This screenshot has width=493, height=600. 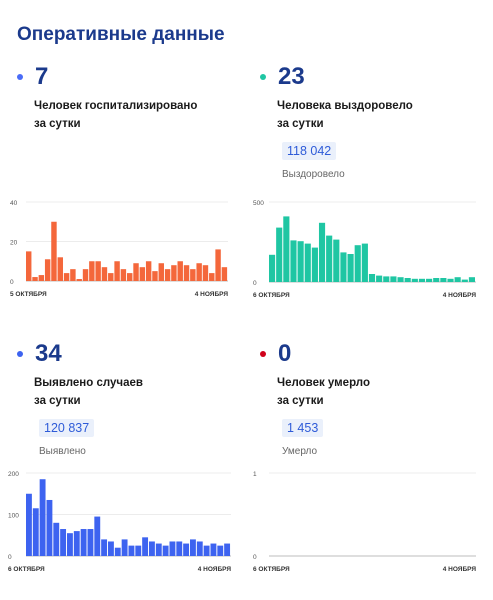 I want to click on deaths-chart: 1 0 6 ОКТЯБРЯ 4 НОЯБРЯ, so click(x=365, y=522).